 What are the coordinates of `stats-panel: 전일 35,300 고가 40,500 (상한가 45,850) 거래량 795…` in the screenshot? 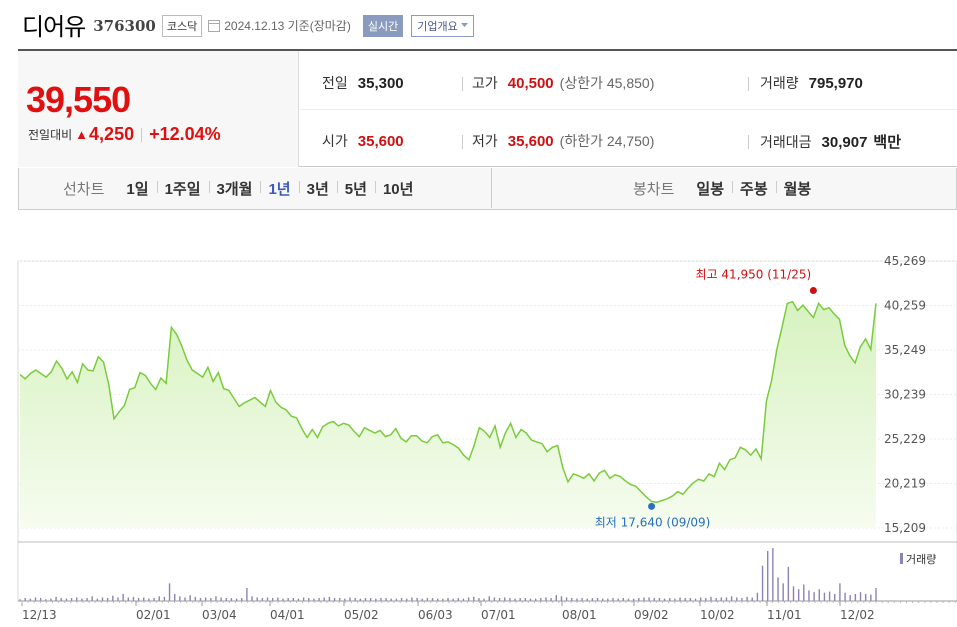 It's located at (628, 109).